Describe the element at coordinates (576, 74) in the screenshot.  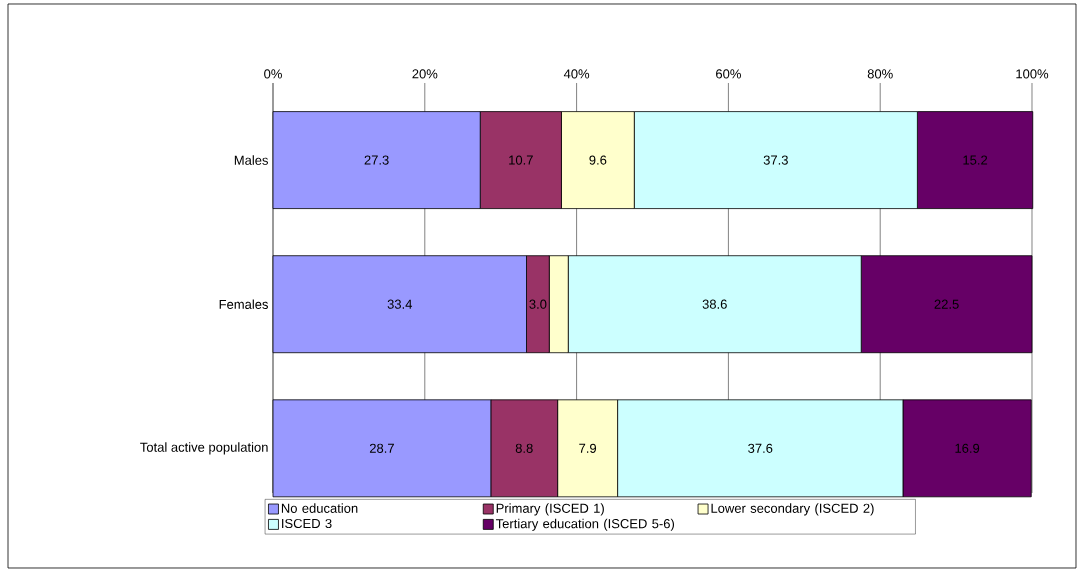
I see `x-tick-label: 40%` at that location.